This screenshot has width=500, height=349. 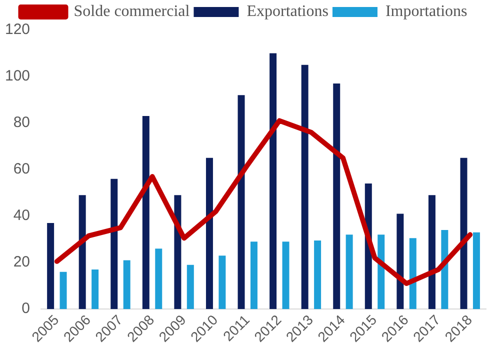 What do you see at coordinates (26, 309) in the screenshot?
I see `y-tick-label: 0` at bounding box center [26, 309].